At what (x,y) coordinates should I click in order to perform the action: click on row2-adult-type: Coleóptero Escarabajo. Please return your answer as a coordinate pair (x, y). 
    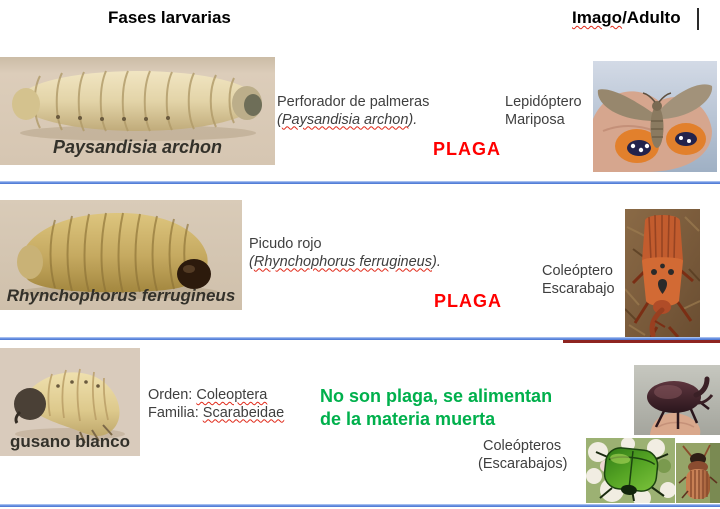
    Looking at the image, I should click on (578, 280).